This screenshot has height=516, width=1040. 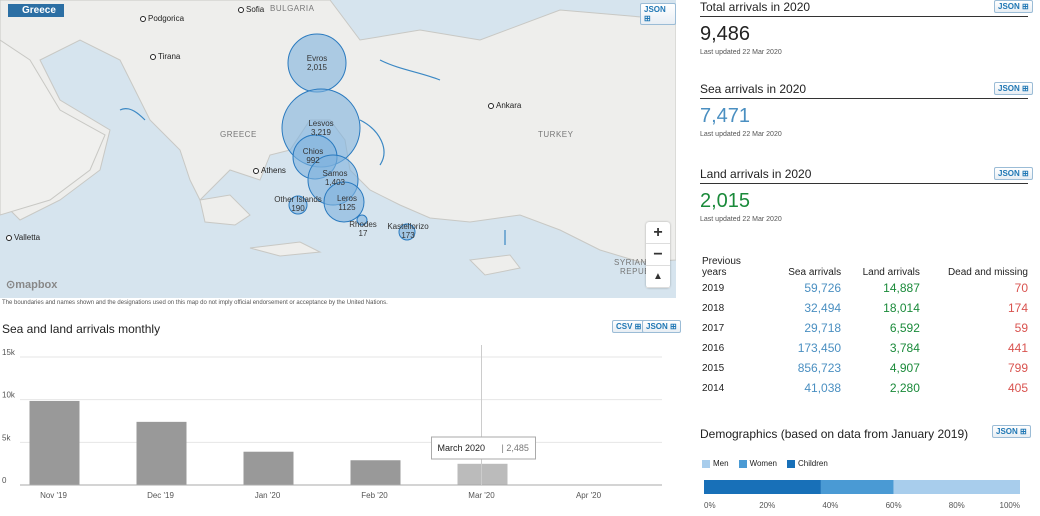 I want to click on demo-axis-label: 40%, so click(x=830, y=505).